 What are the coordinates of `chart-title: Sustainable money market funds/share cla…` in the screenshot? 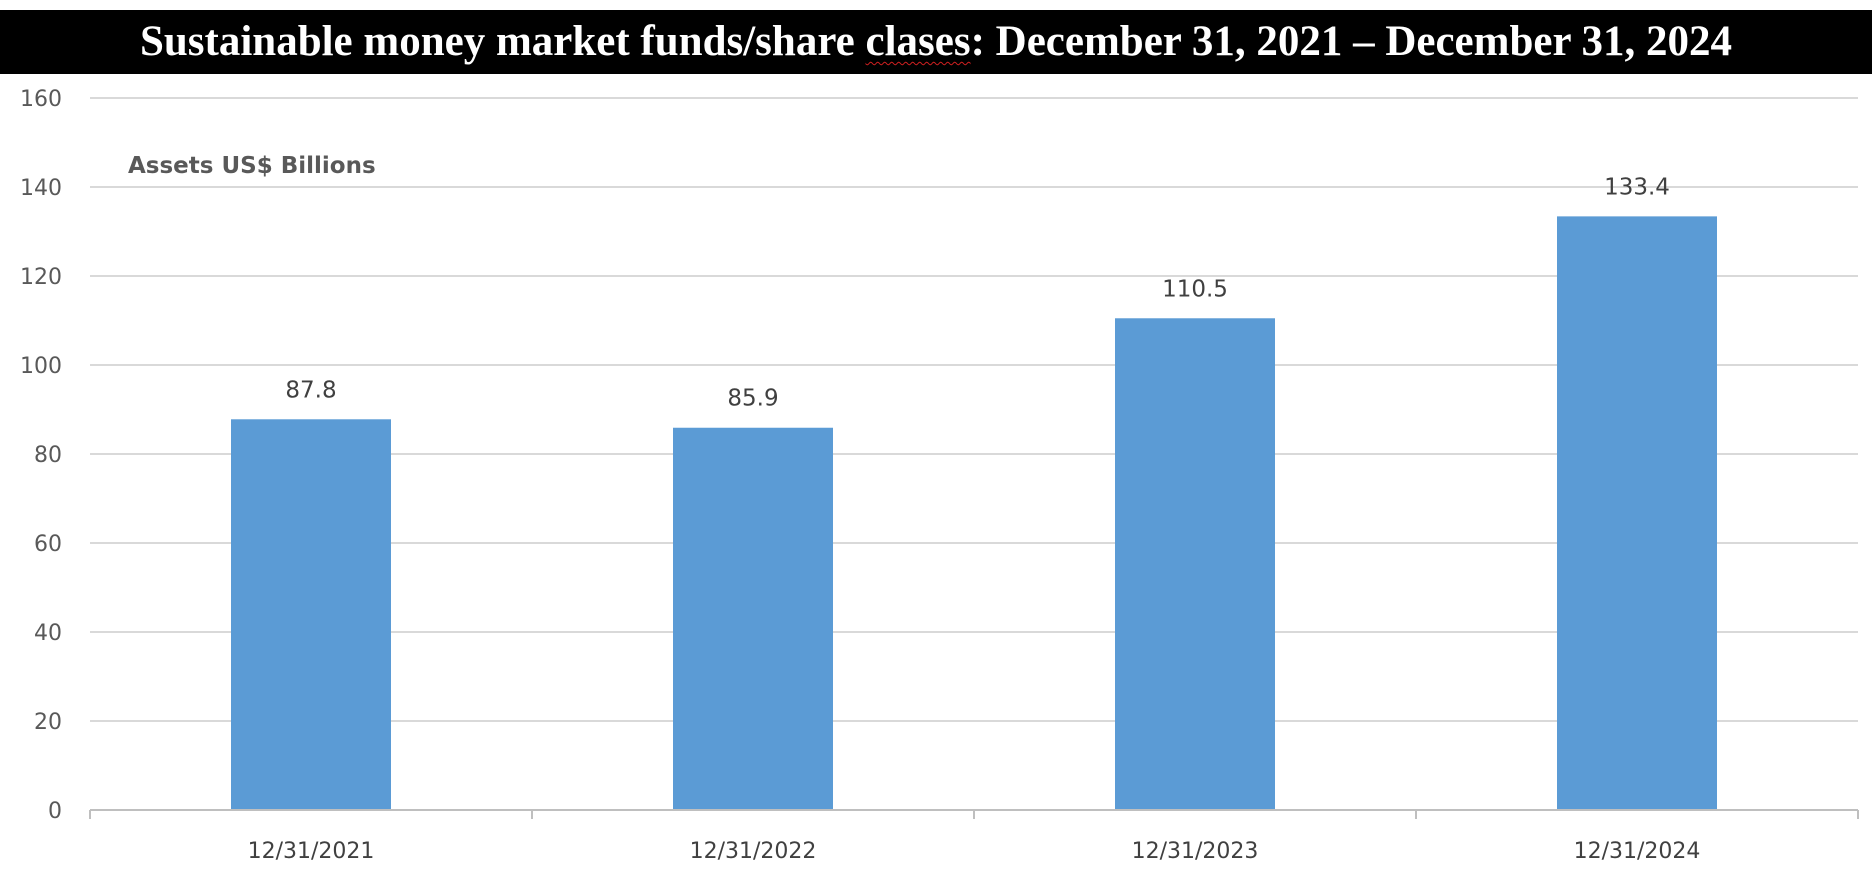 It's located at (936, 42).